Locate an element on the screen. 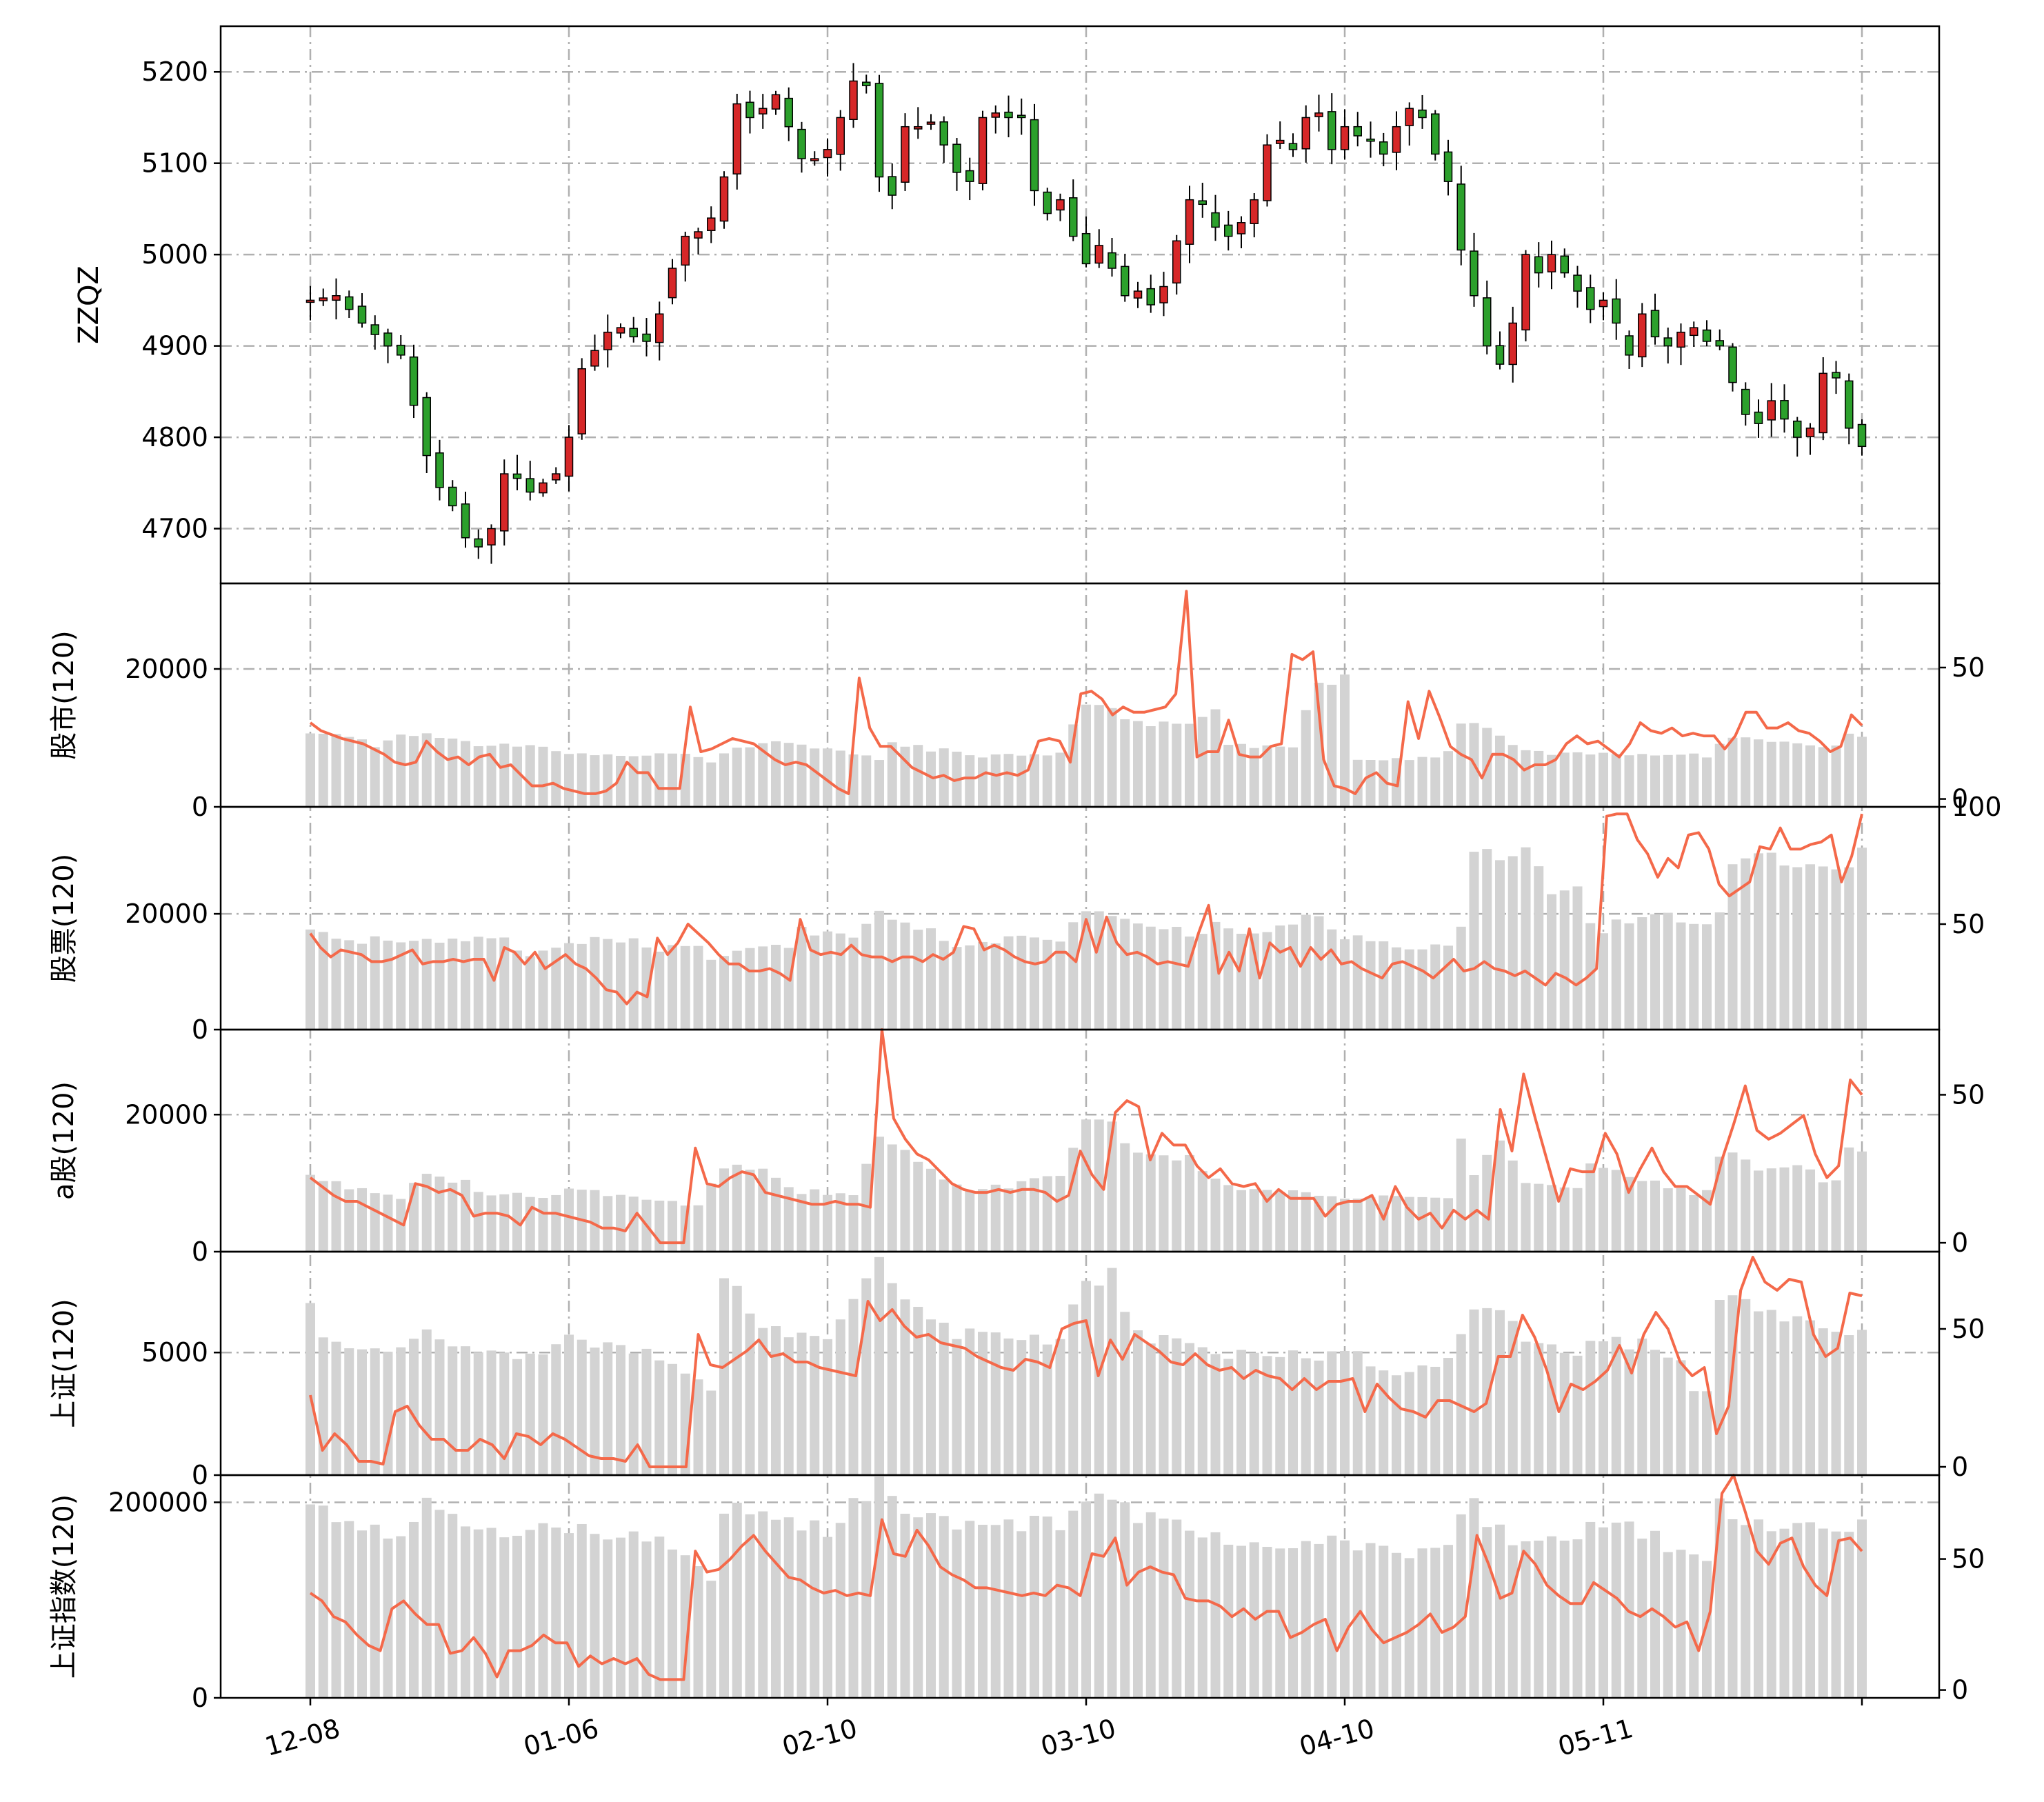 The height and width of the screenshot is (1802, 2044). volume-left-tick-label: 5000 is located at coordinates (174, 1352).